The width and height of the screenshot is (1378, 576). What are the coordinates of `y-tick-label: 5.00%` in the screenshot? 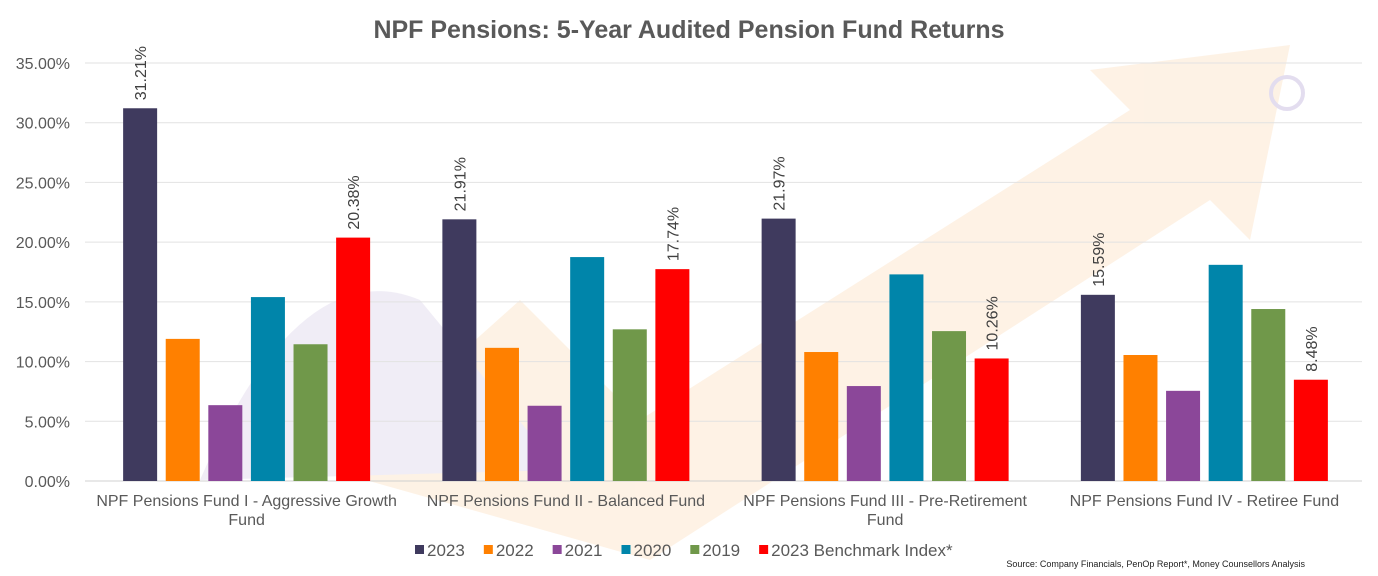 It's located at (47, 422).